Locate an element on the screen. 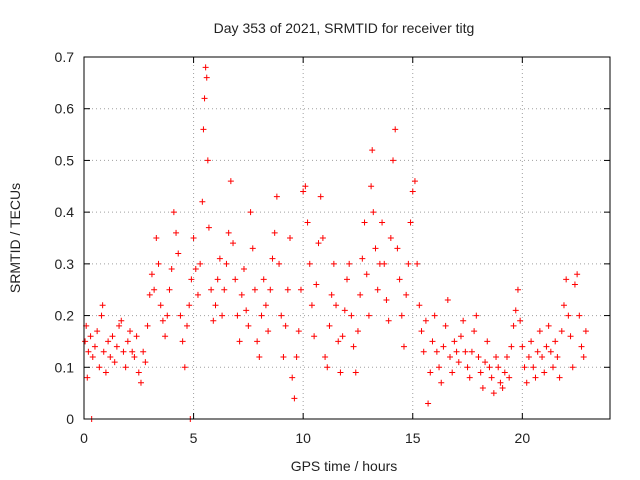  y-tick-label: 0.6 is located at coordinates (65, 109).